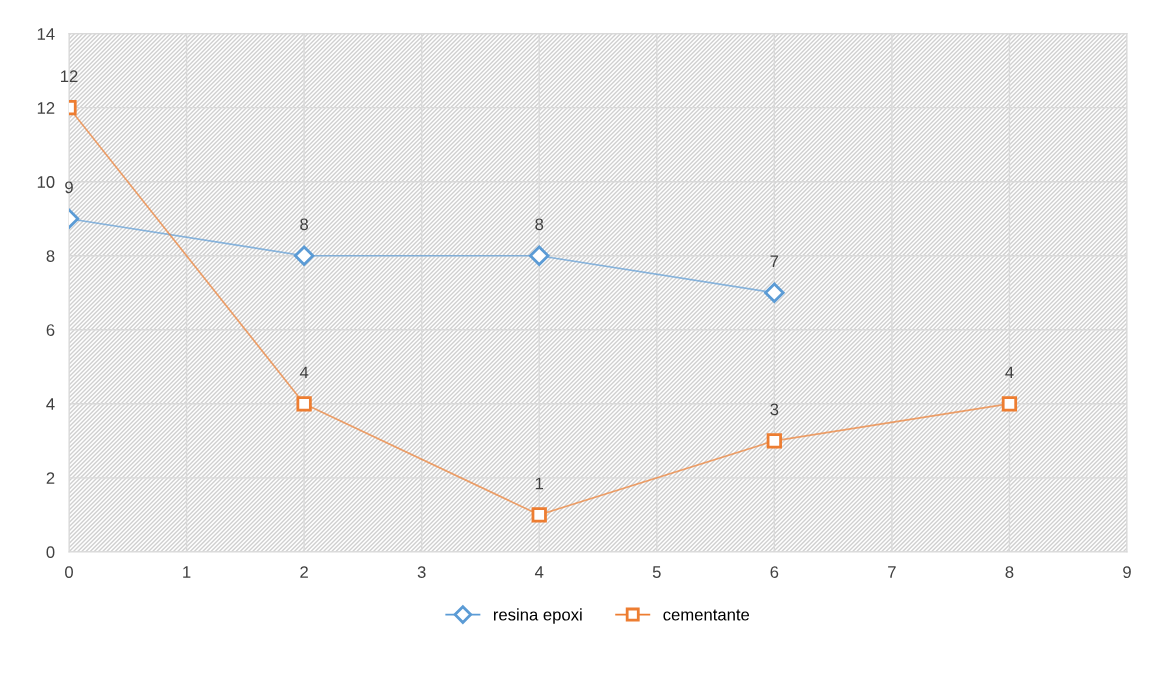 This screenshot has width=1150, height=673. What do you see at coordinates (539, 483) in the screenshot?
I see `data-label: 1` at bounding box center [539, 483].